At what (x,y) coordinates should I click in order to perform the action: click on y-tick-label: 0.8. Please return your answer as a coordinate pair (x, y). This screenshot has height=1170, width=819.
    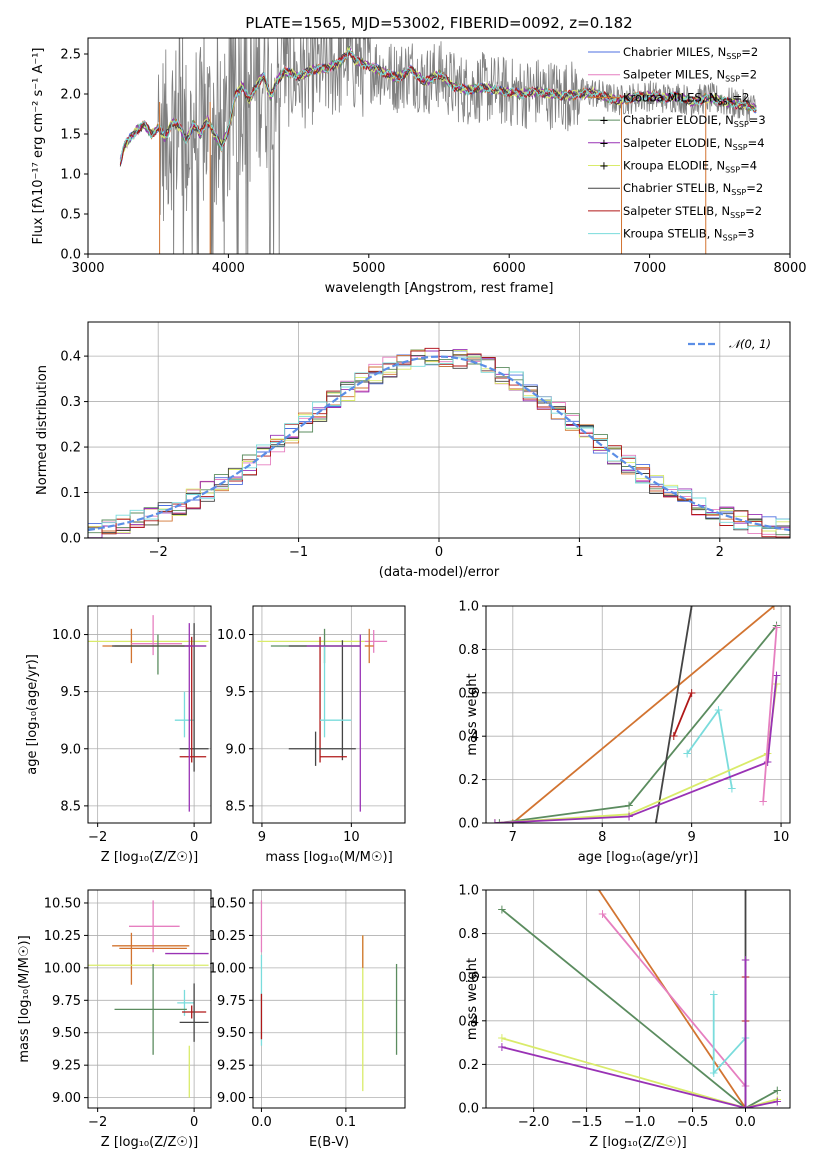
    Looking at the image, I should click on (468, 934).